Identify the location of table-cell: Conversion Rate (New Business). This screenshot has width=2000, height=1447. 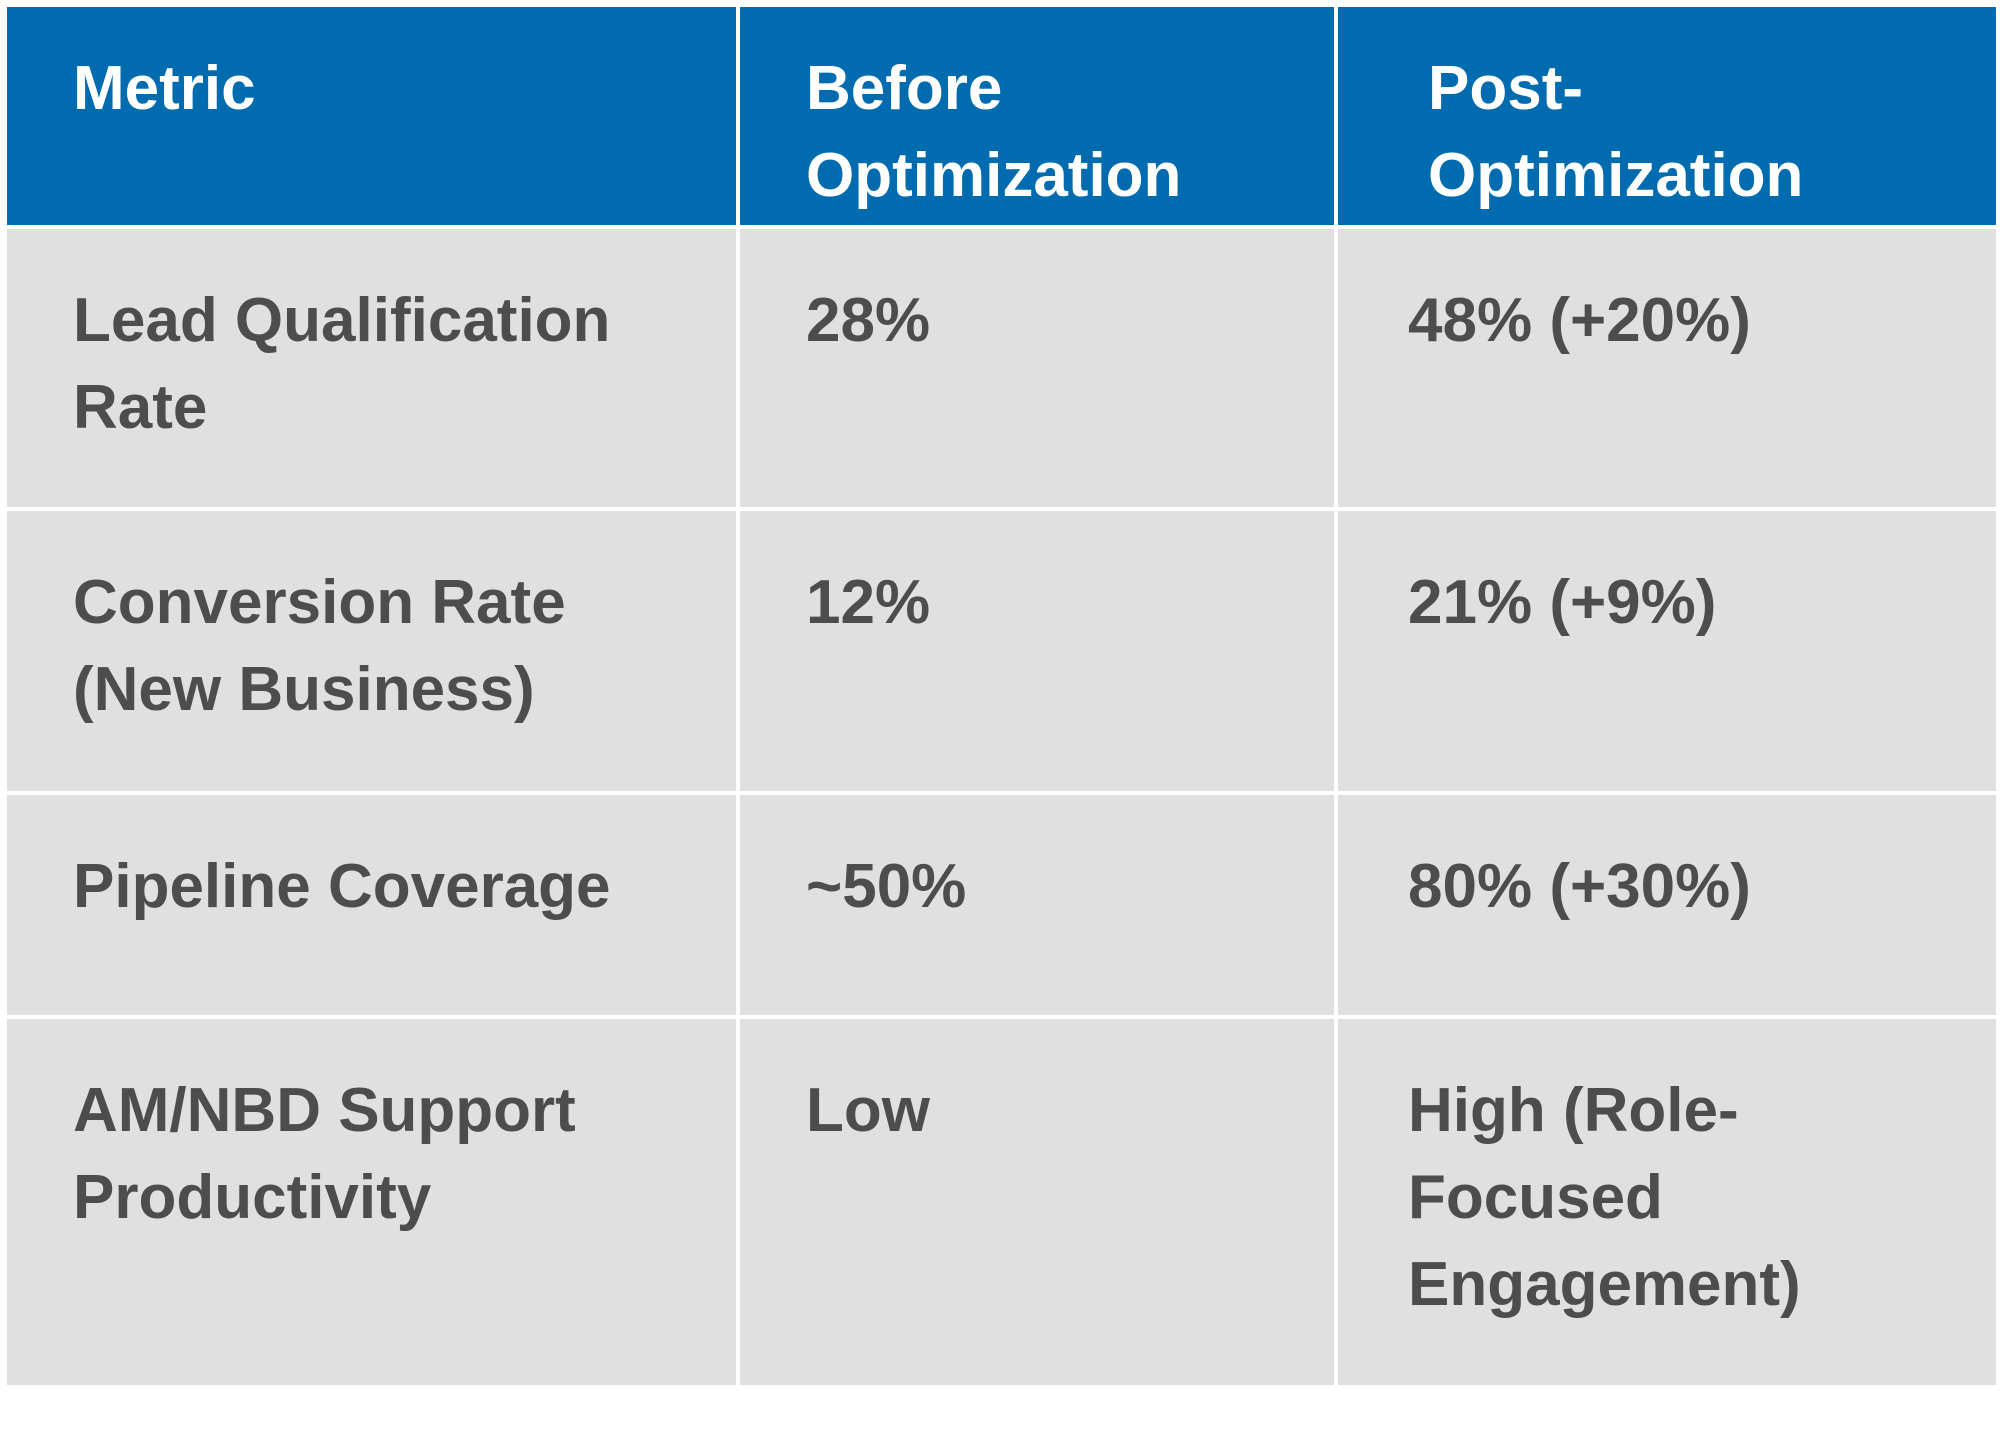
(371, 651).